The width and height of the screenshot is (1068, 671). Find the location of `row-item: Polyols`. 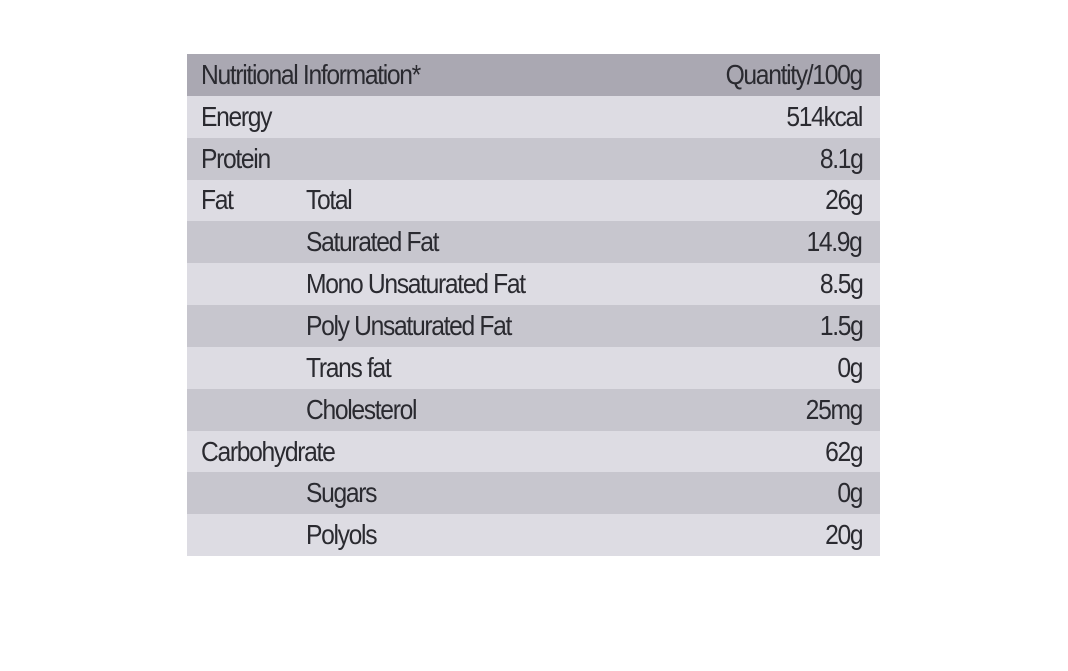

row-item: Polyols is located at coordinates (342, 535).